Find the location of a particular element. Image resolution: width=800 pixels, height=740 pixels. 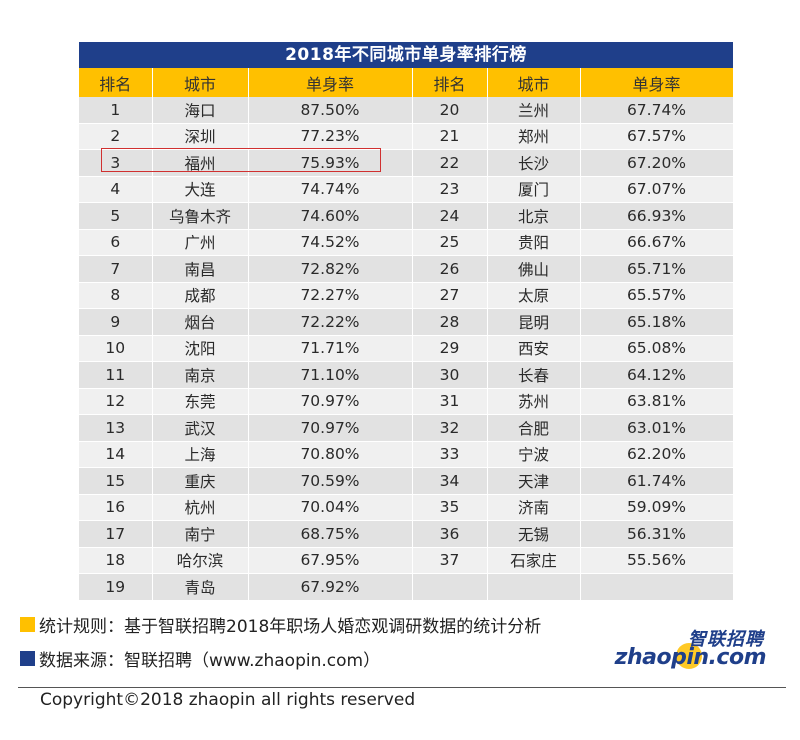

cell-city: 南京 is located at coordinates (200, 375).